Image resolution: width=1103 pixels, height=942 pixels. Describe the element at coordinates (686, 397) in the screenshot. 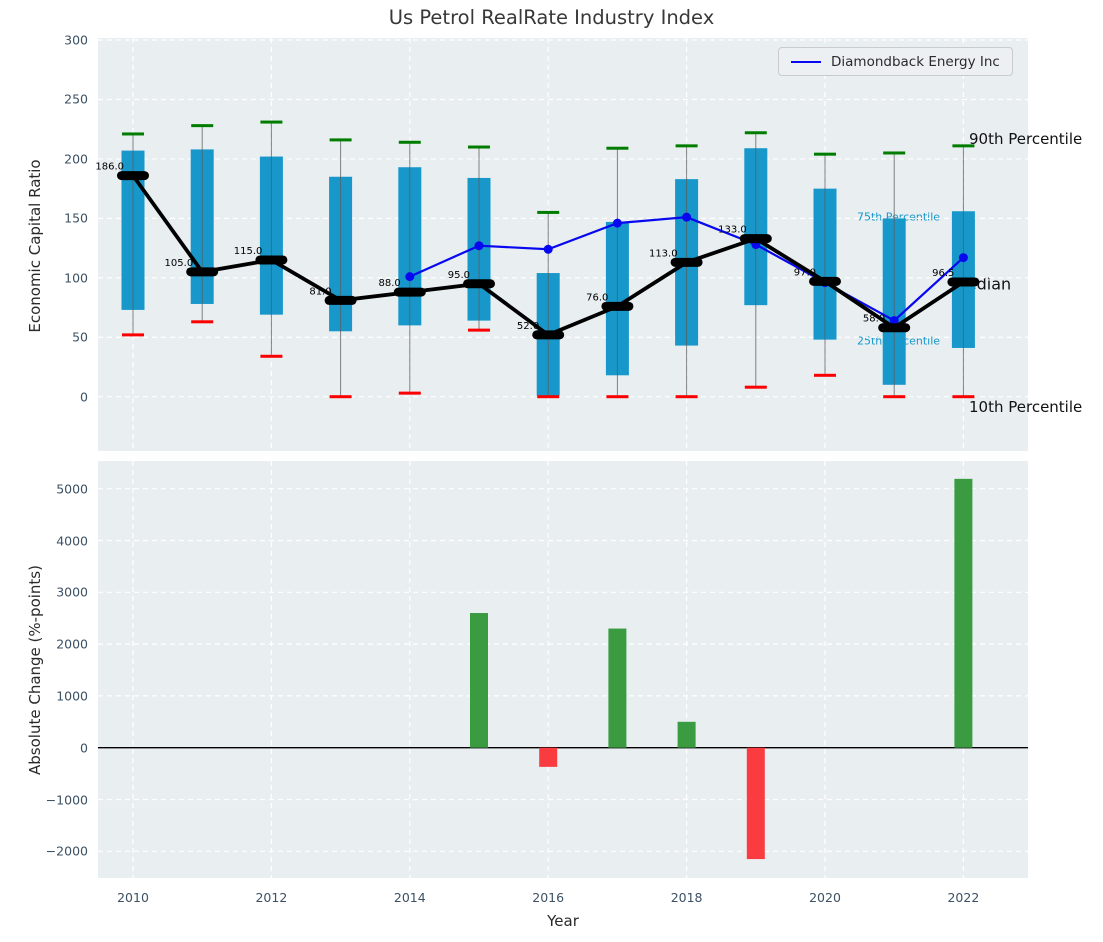

I see `p10-cap-2018` at that location.